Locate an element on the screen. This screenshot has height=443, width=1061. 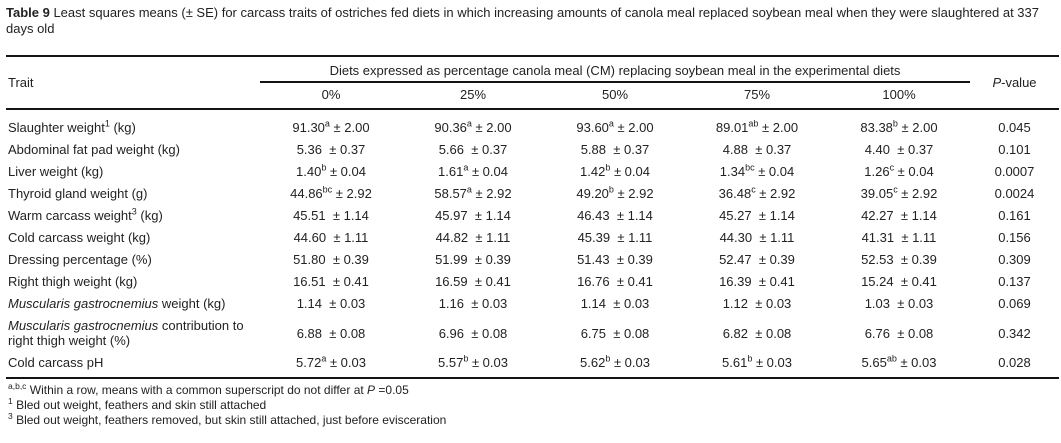
text-segment: Warm carcass weight is located at coordinates (70, 215).